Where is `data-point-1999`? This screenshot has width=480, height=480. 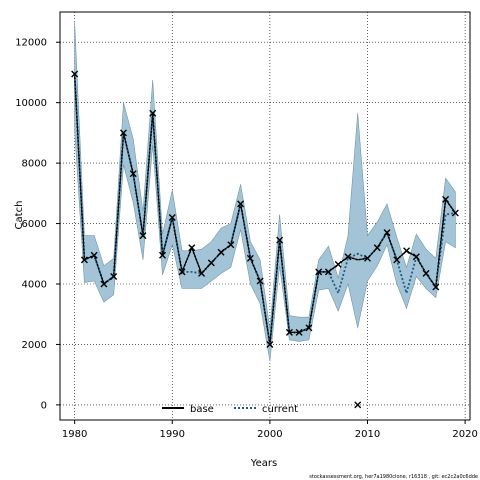 data-point-1999 is located at coordinates (260, 281).